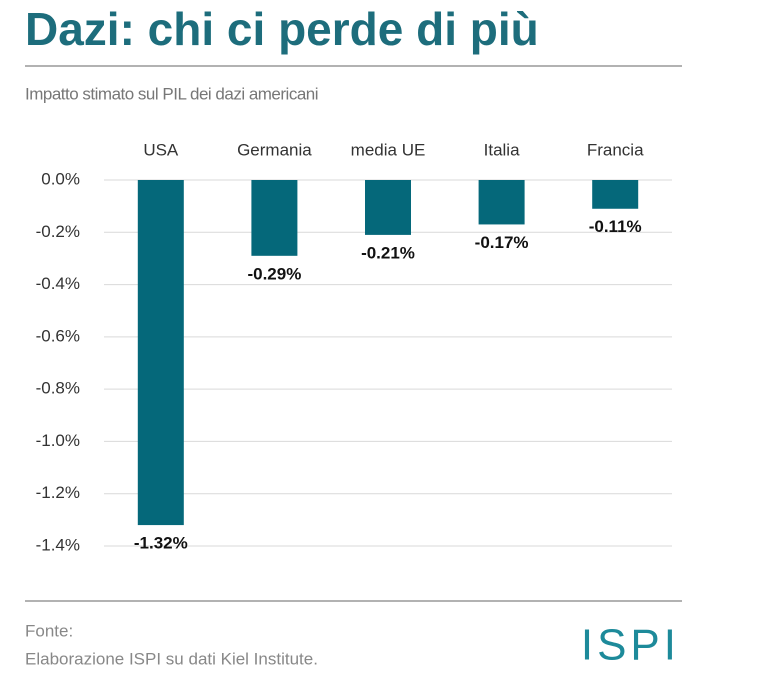 The image size is (780, 693). I want to click on chart-title: Dazi: chi ci perde di più, so click(282, 29).